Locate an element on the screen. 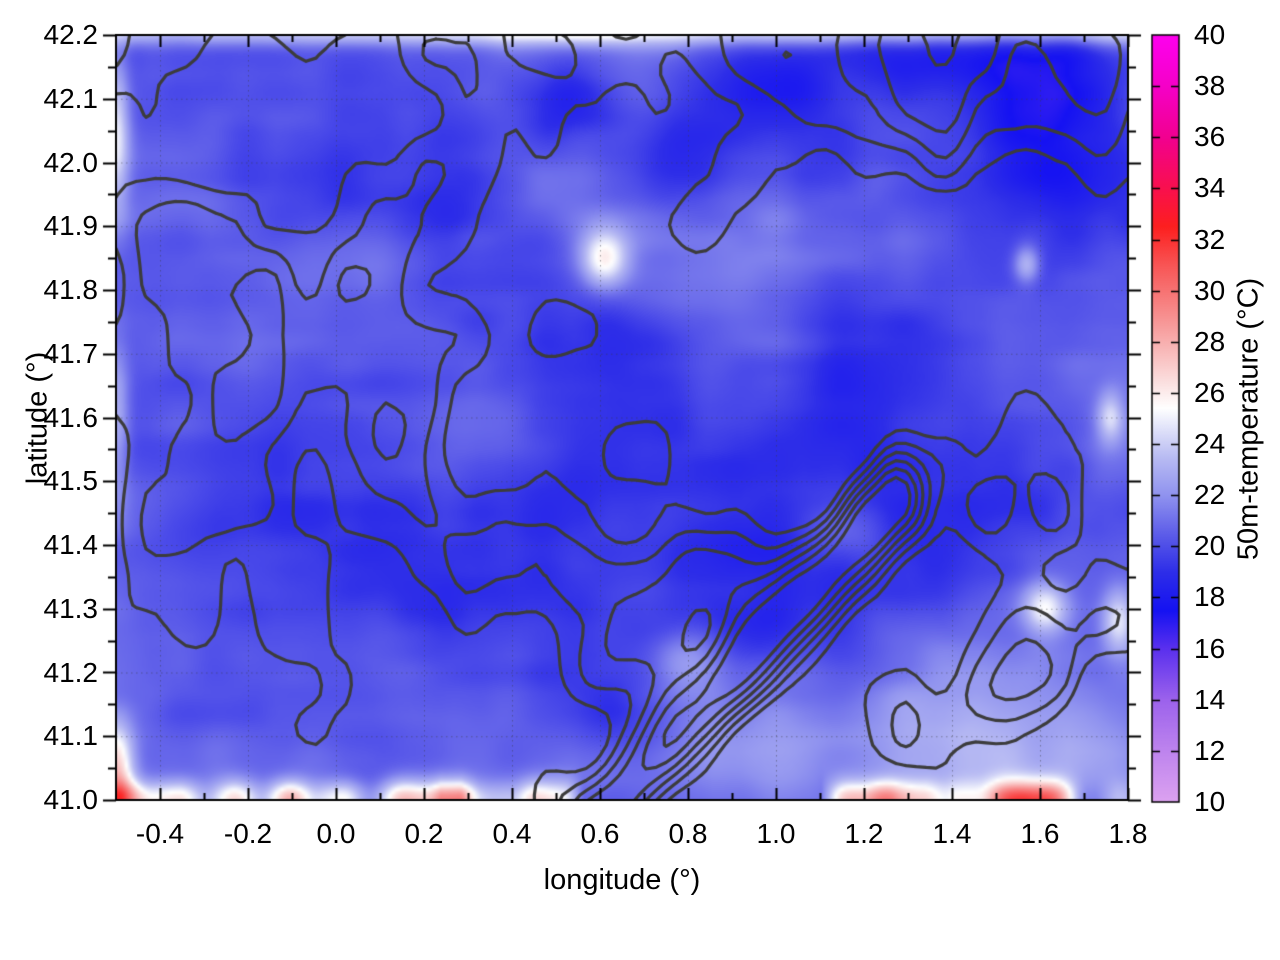 This screenshot has width=1280, height=960. y-tick-label: 41.5 is located at coordinates (71, 481).